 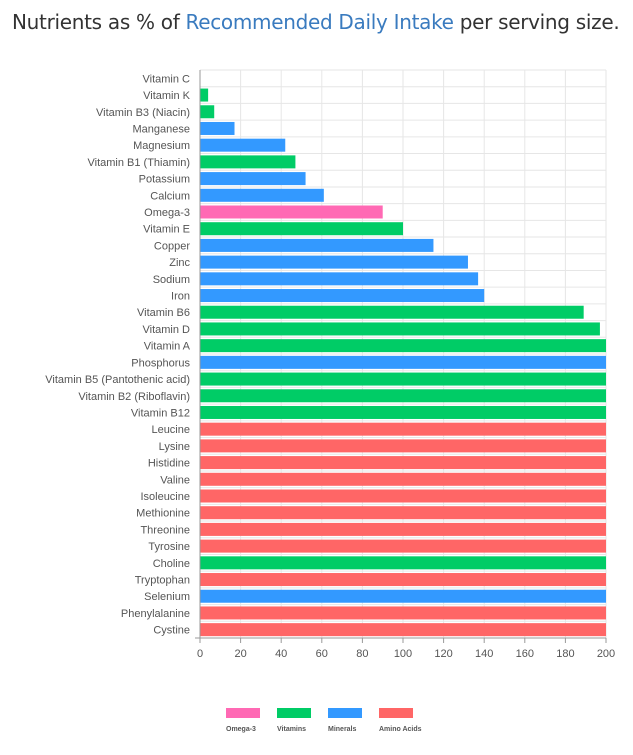 What do you see at coordinates (207, 112) in the screenshot?
I see `bar-vitamin-b3-niacin` at bounding box center [207, 112].